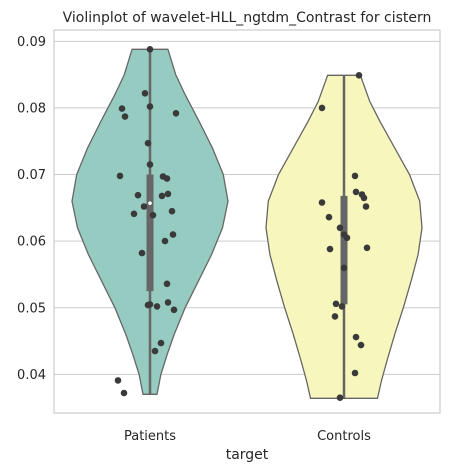 Image resolution: width=451 pixels, height=473 pixels. I want to click on x-axis-label: target, so click(247, 455).